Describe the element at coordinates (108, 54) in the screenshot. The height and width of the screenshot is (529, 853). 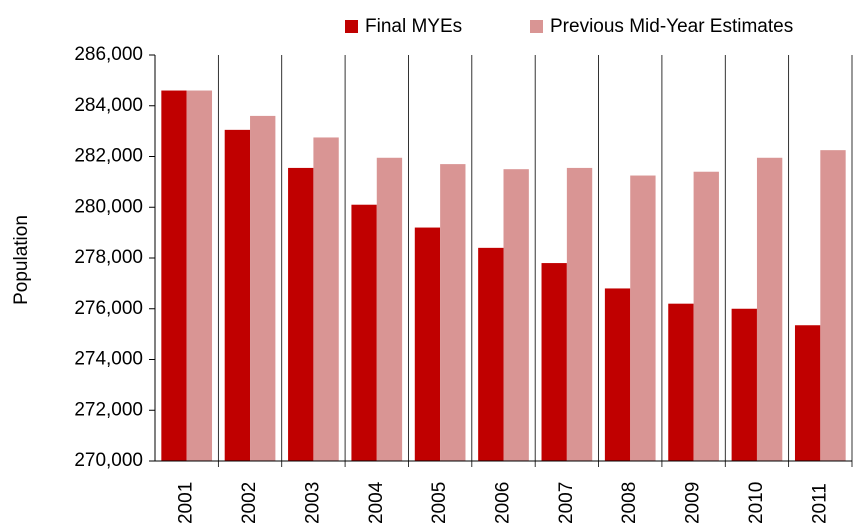
I see `y-tick-label: 286,000` at that location.